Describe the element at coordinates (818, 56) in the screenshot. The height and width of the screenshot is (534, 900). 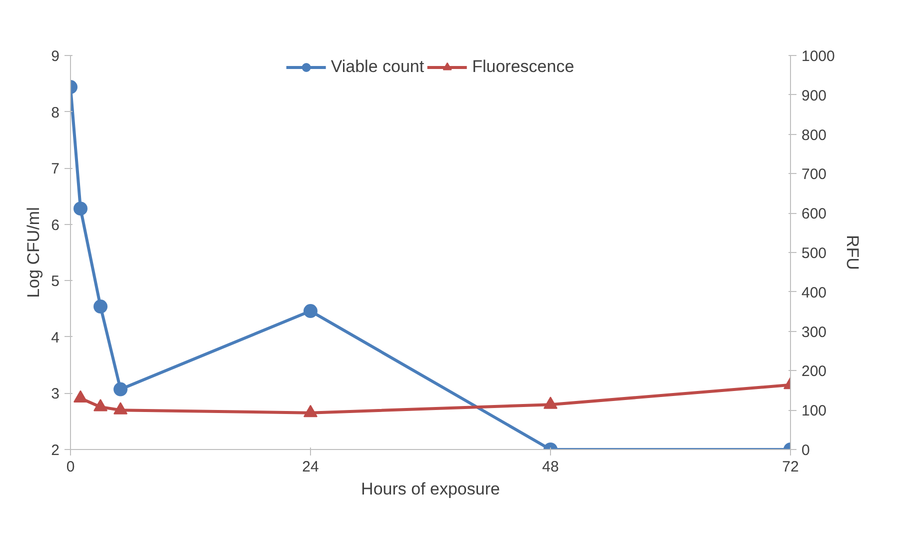
I see `y2-tick-label: 1000` at that location.